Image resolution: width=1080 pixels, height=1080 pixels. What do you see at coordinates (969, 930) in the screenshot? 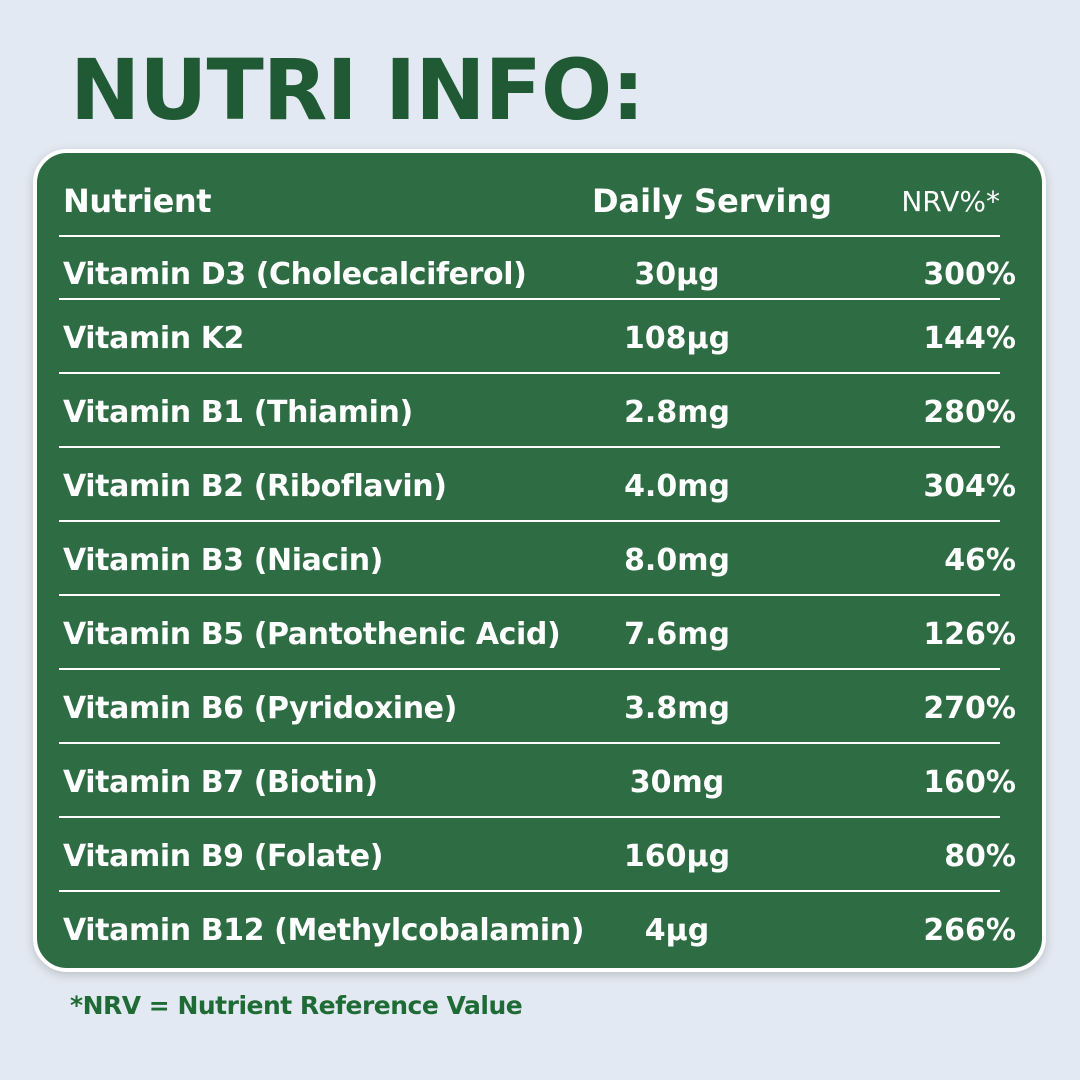
I see `nrv-percent: 266%` at bounding box center [969, 930].